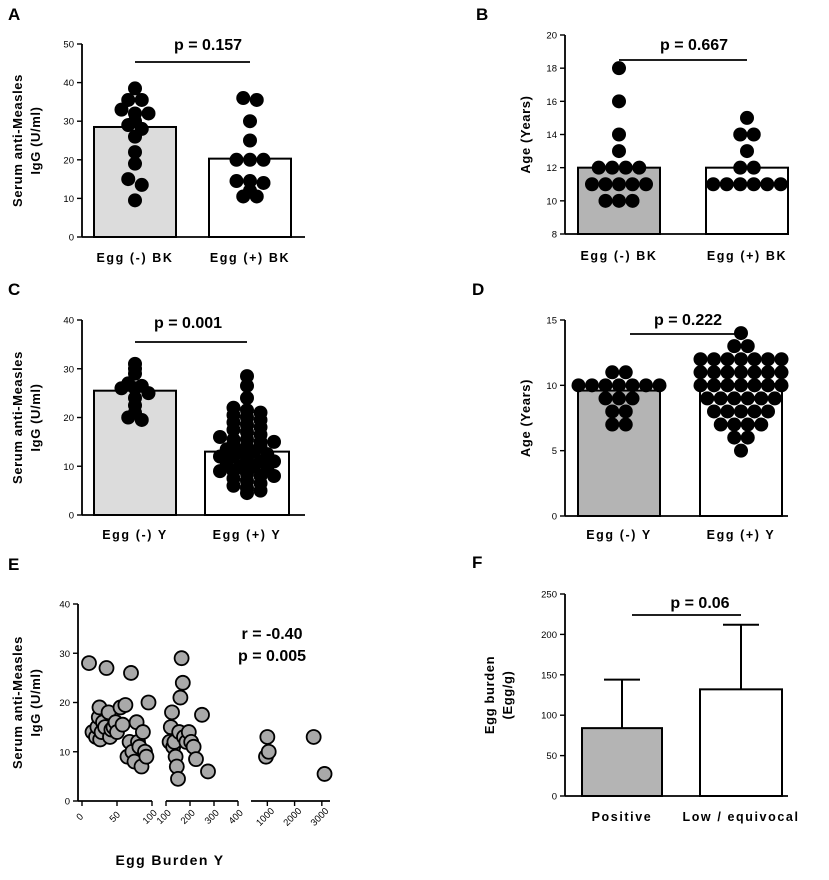  Describe the element at coordinates (551, 135) in the screenshot. I see `B-y-tick-label: 14` at that location.